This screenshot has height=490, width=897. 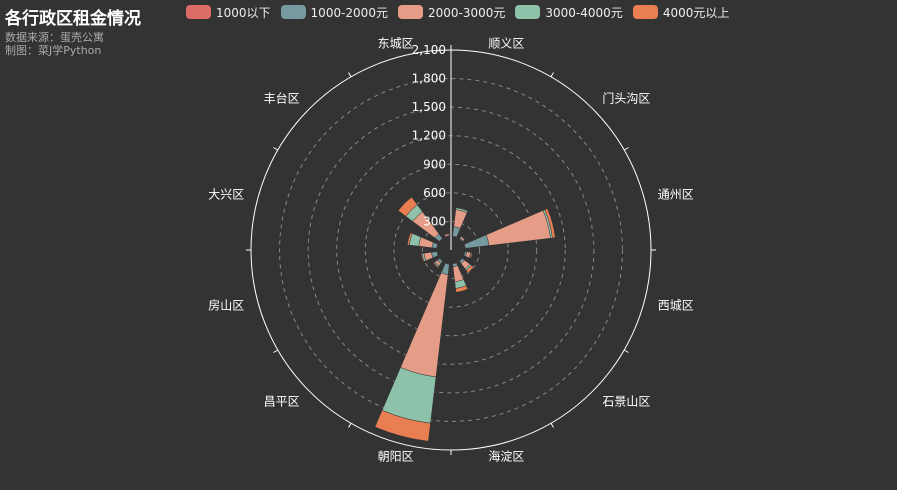 I want to click on bars, so click(x=465, y=319).